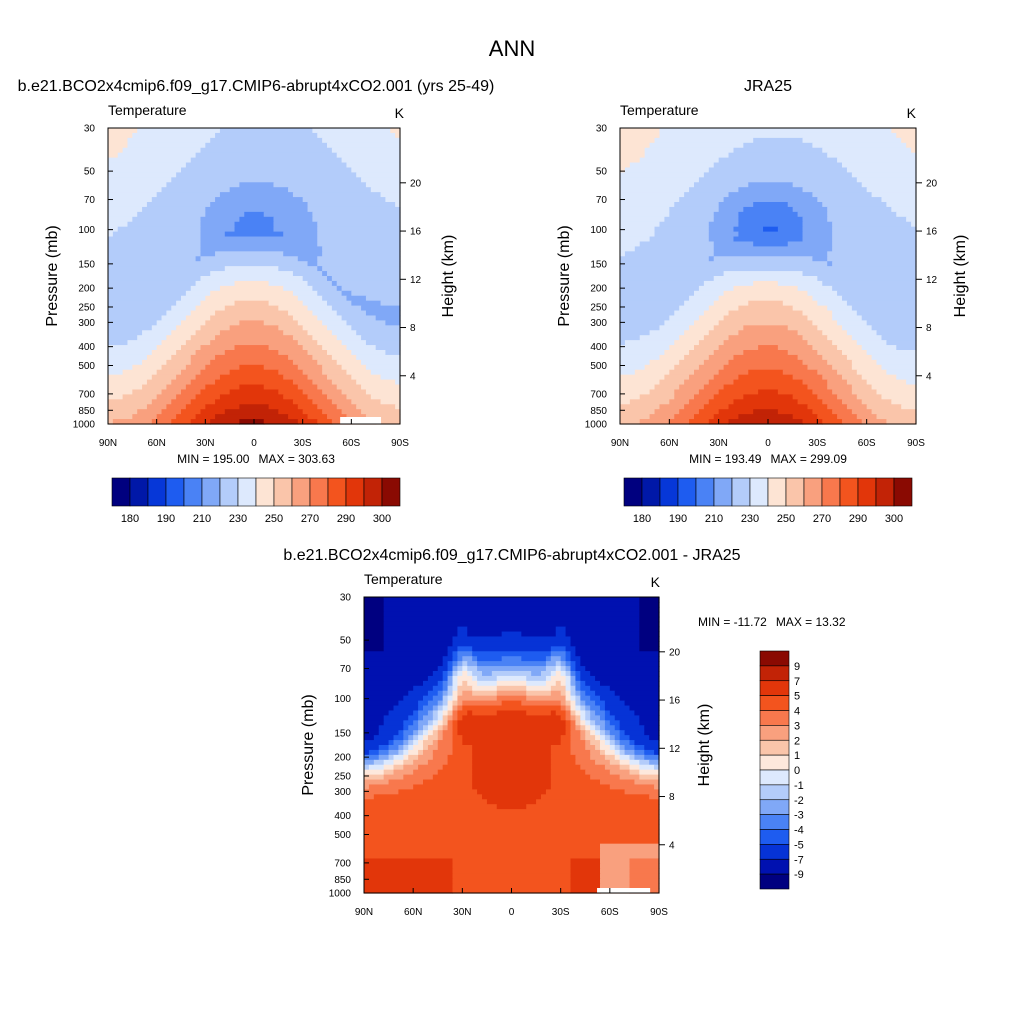 The height and width of the screenshot is (1024, 1024). Describe the element at coordinates (156, 443) in the screenshot. I see `x-tick-label: 60N` at that location.